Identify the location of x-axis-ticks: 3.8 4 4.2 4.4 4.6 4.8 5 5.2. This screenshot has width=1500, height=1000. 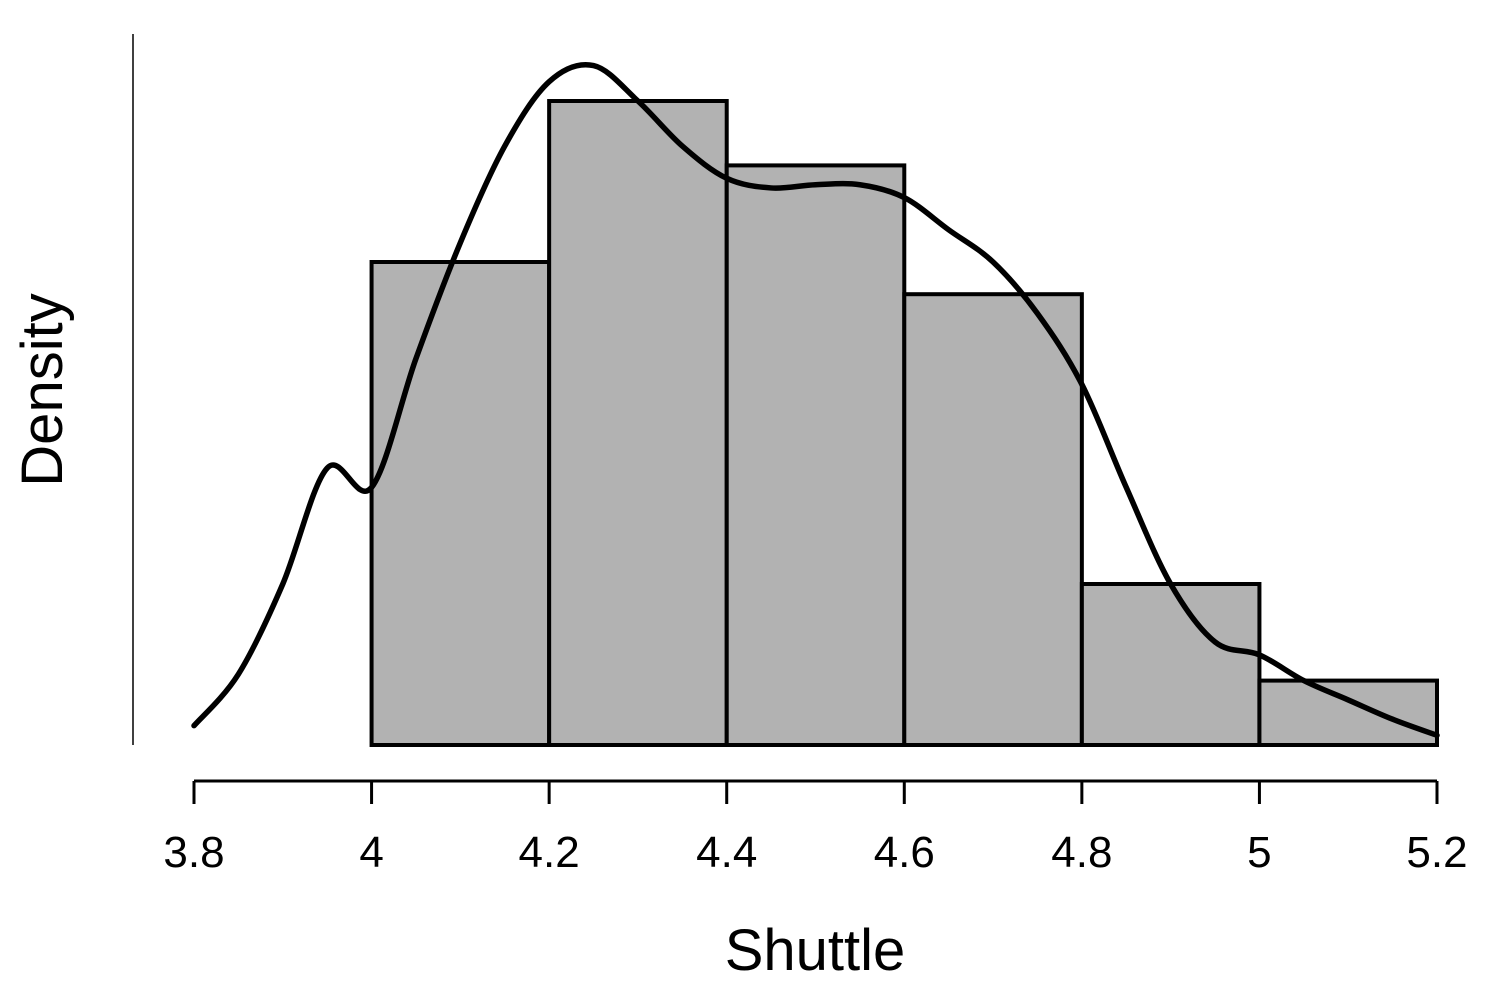
(815, 829).